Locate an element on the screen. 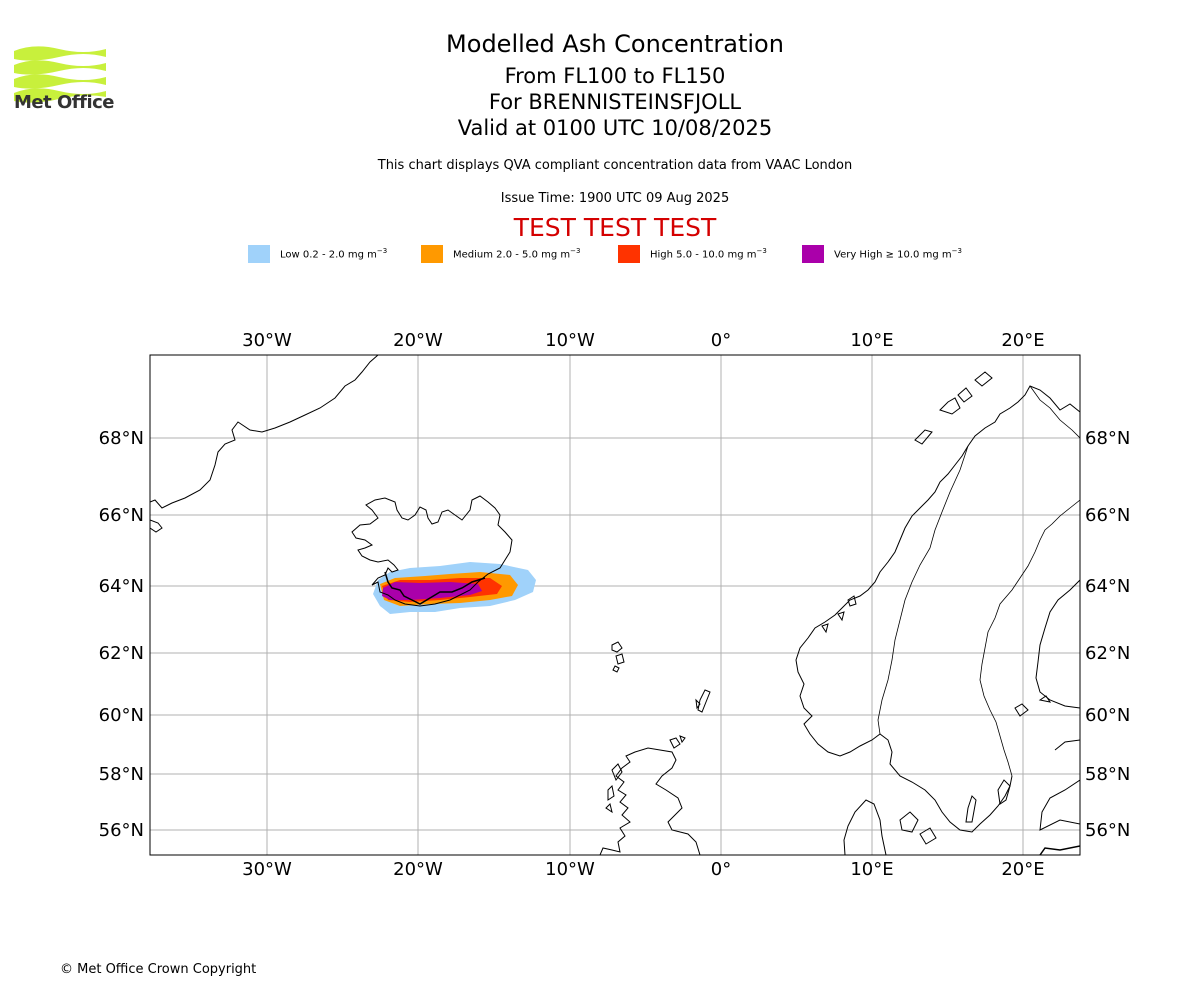  legend-swatch-very-high is located at coordinates (813, 254).